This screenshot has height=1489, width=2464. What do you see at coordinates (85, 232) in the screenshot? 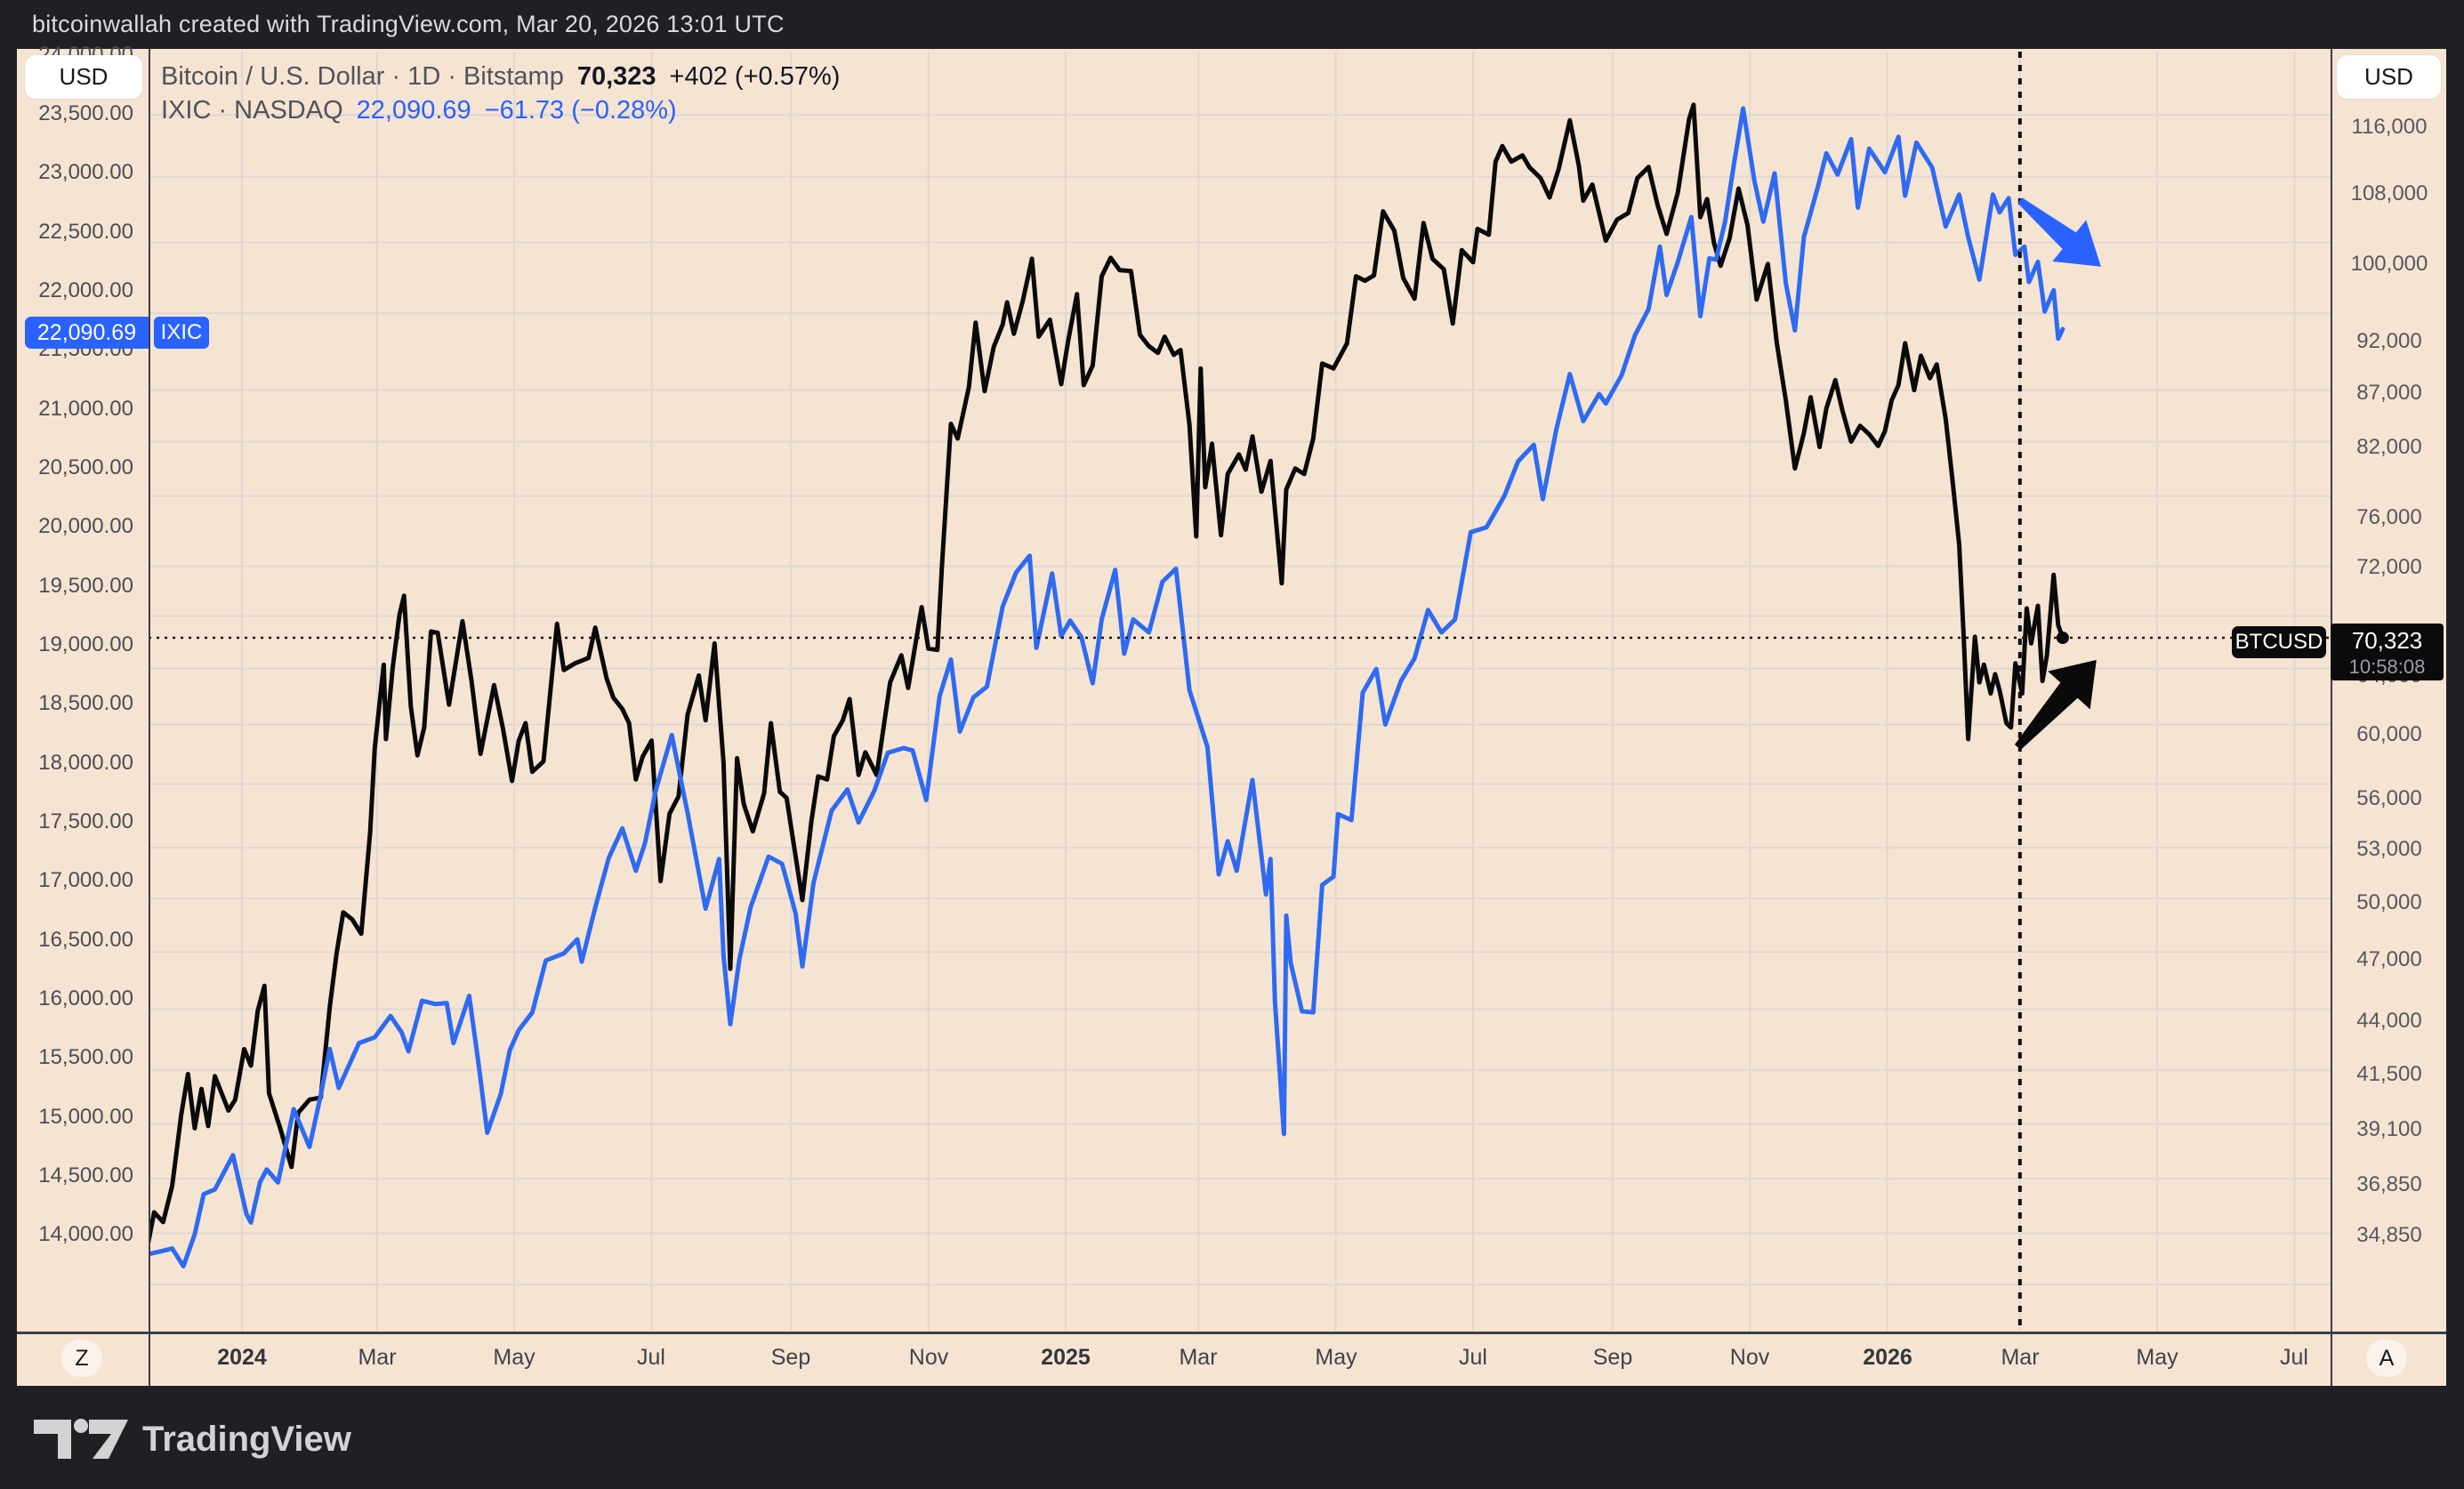
I see `left-axis-tick: 22,500.00` at bounding box center [85, 232].